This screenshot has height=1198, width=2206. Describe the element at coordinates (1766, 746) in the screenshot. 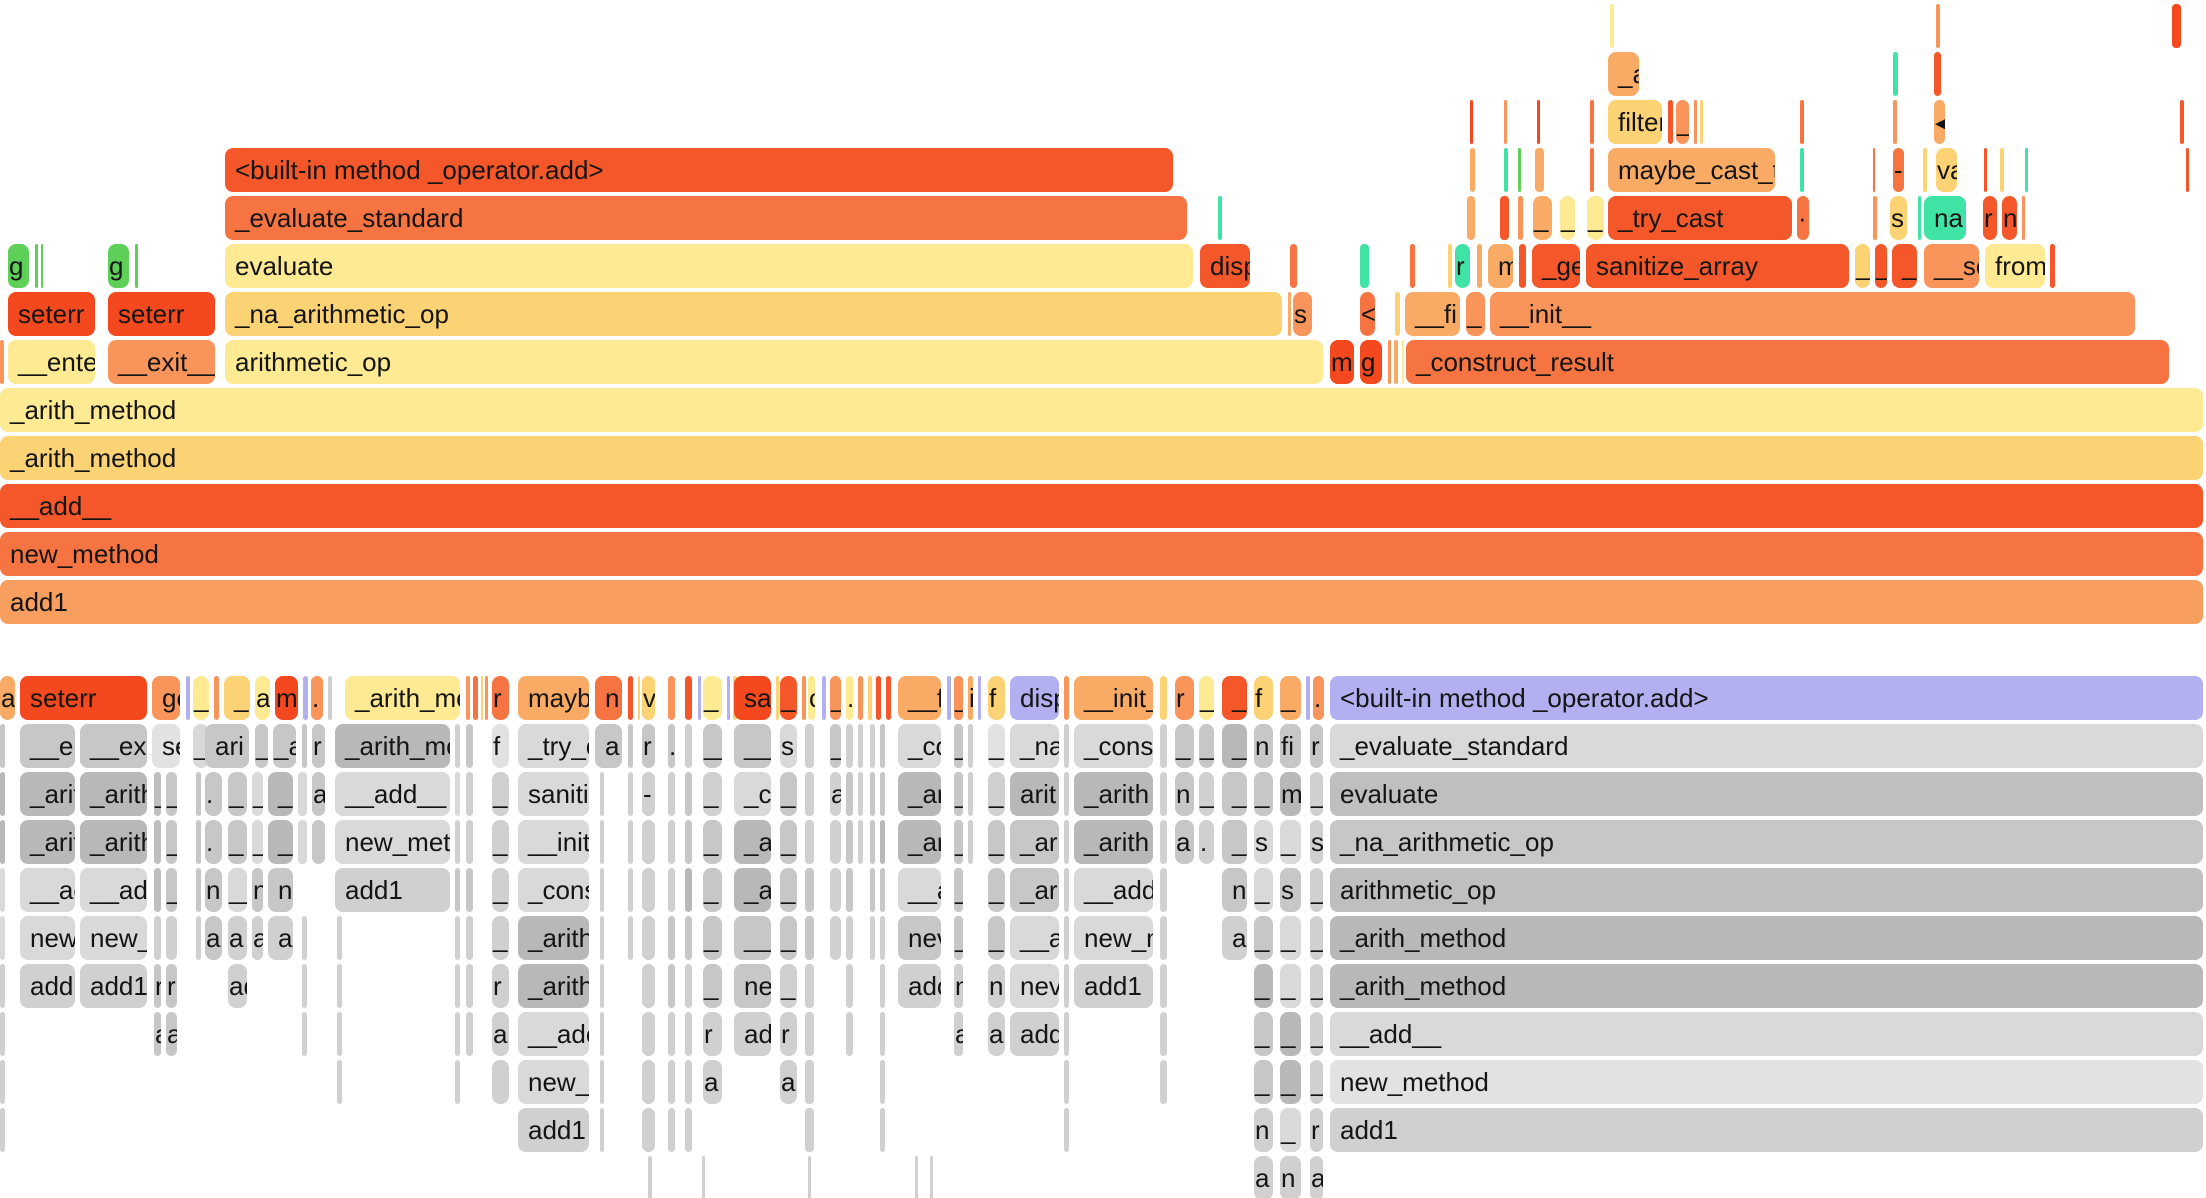

I see `frame-block: _evaluate_standard` at that location.